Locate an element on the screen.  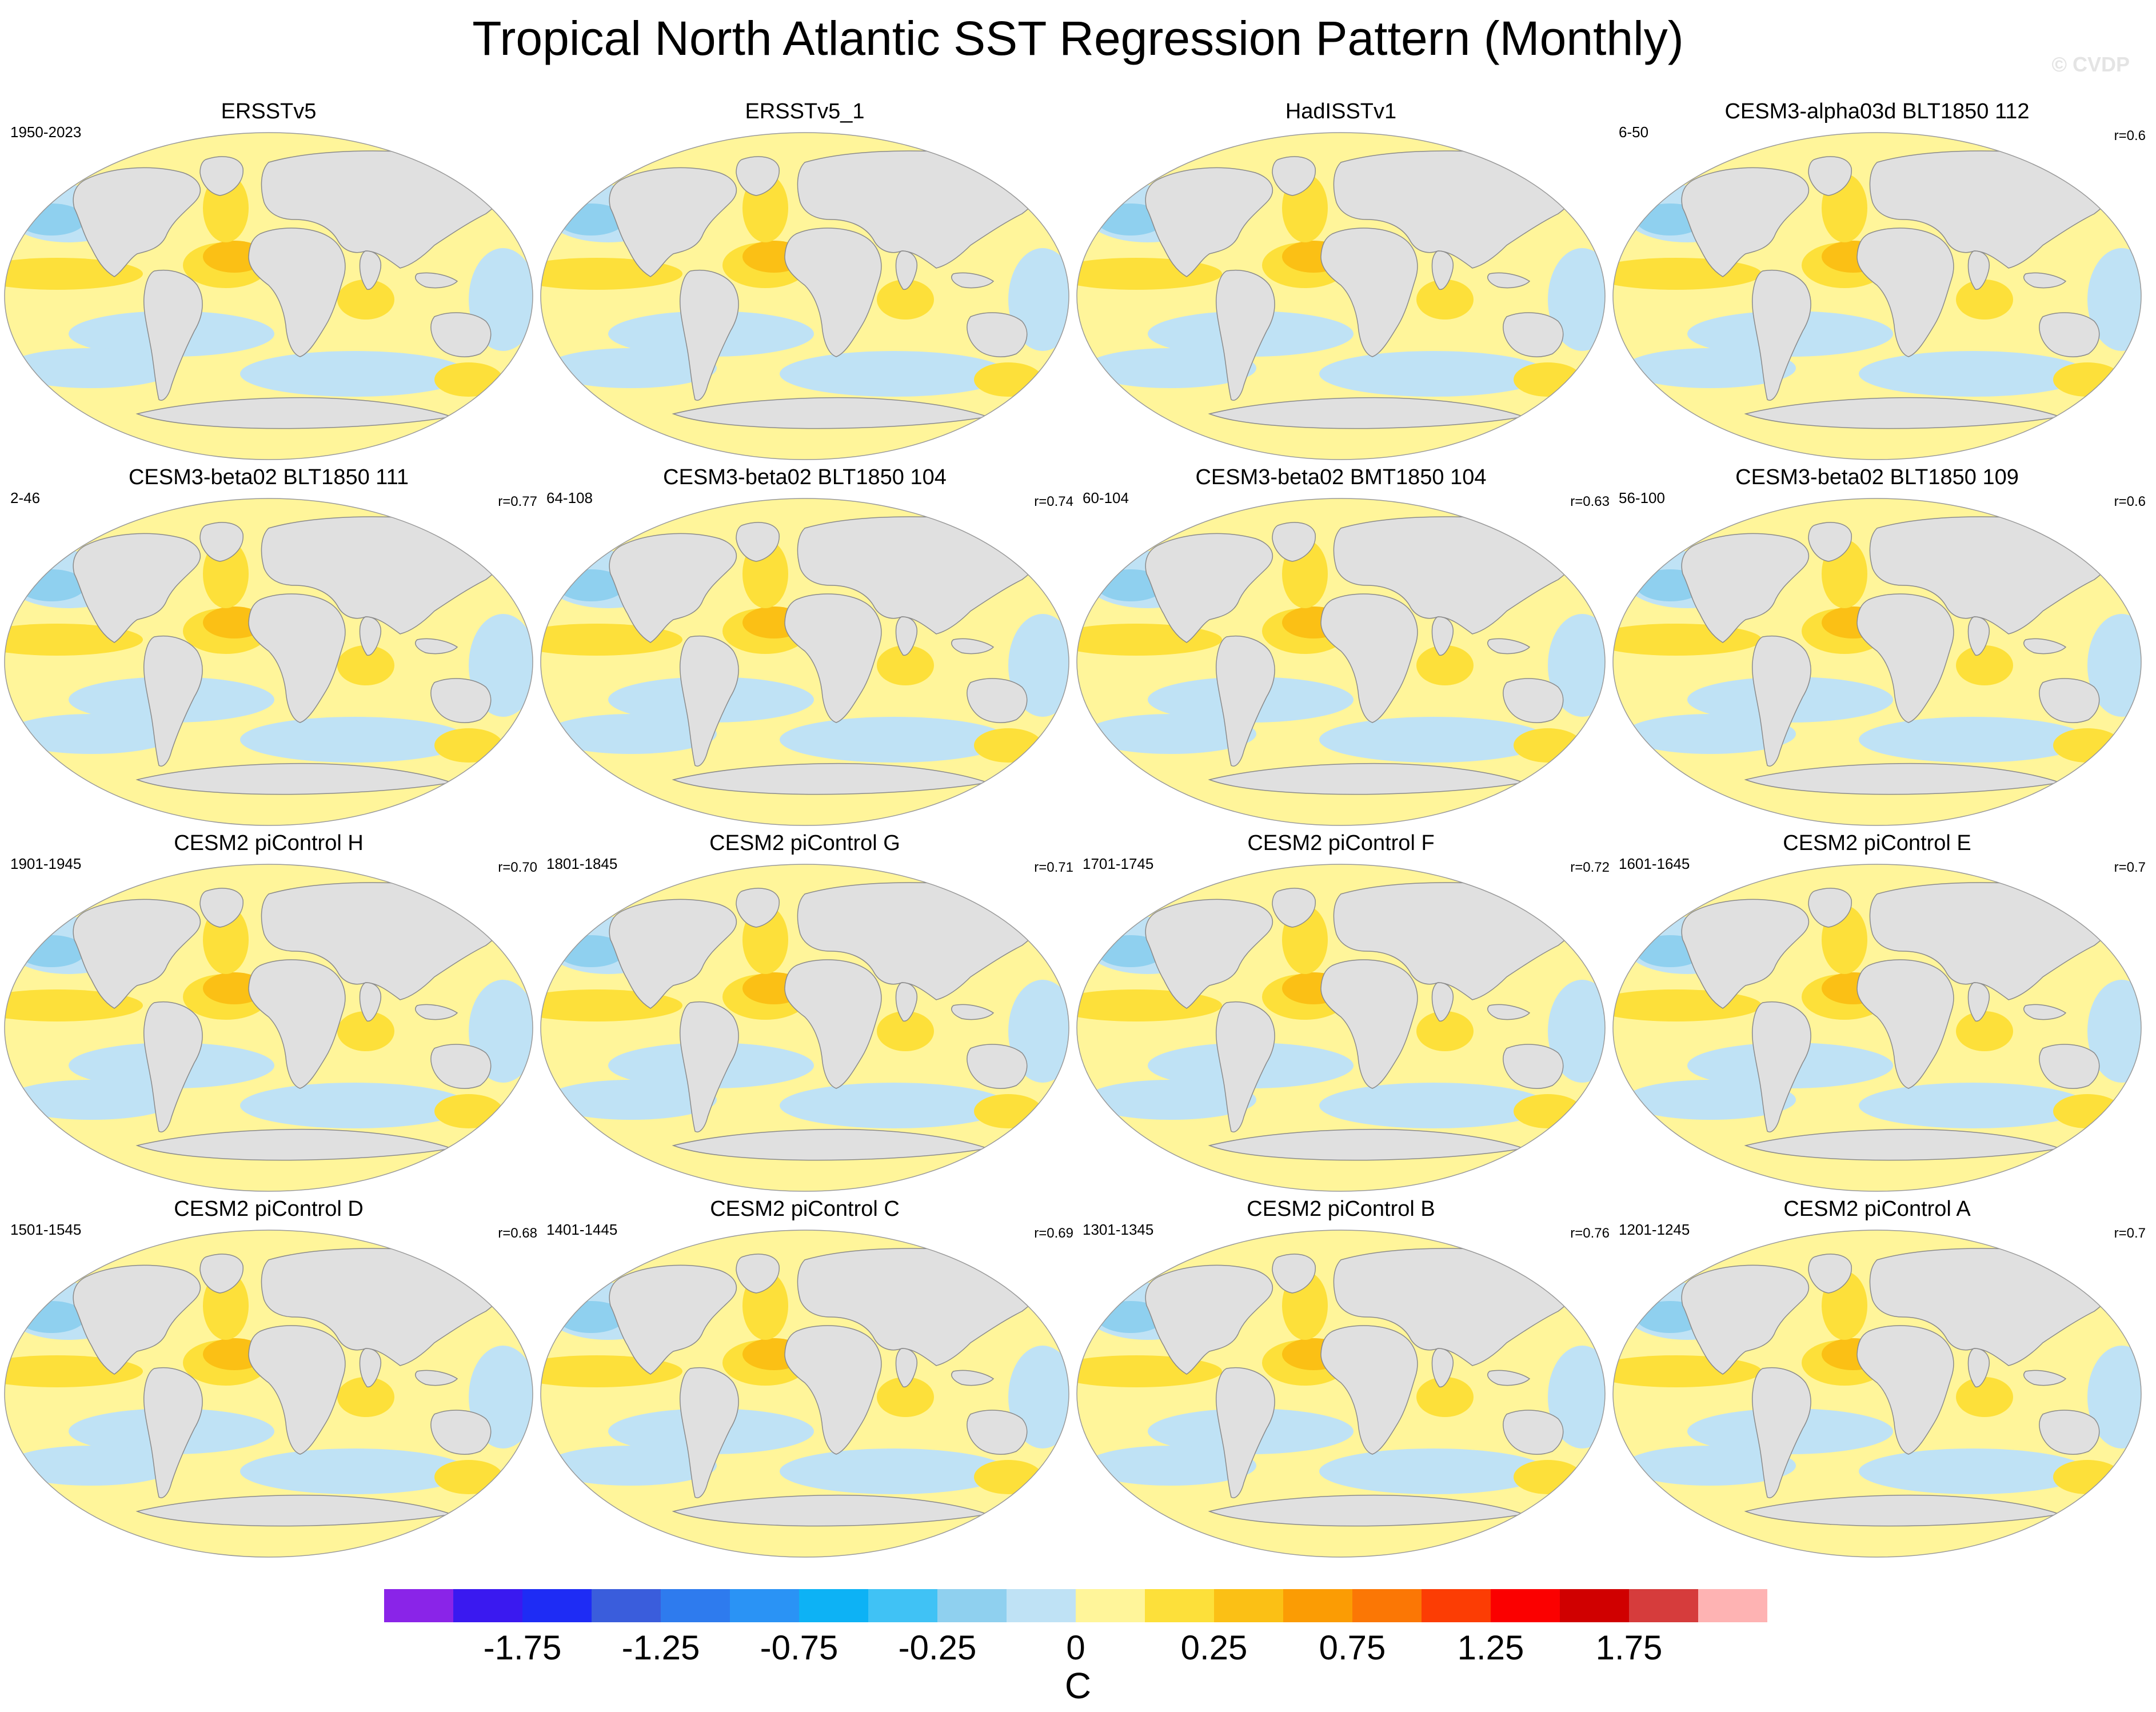
panel-title: CESM3-beta02 BMT1850 104 is located at coordinates (1341, 477).